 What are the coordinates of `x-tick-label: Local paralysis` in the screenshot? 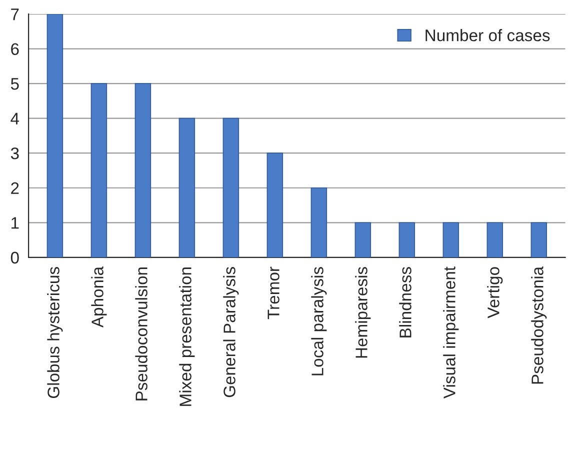 It's located at (319, 321).